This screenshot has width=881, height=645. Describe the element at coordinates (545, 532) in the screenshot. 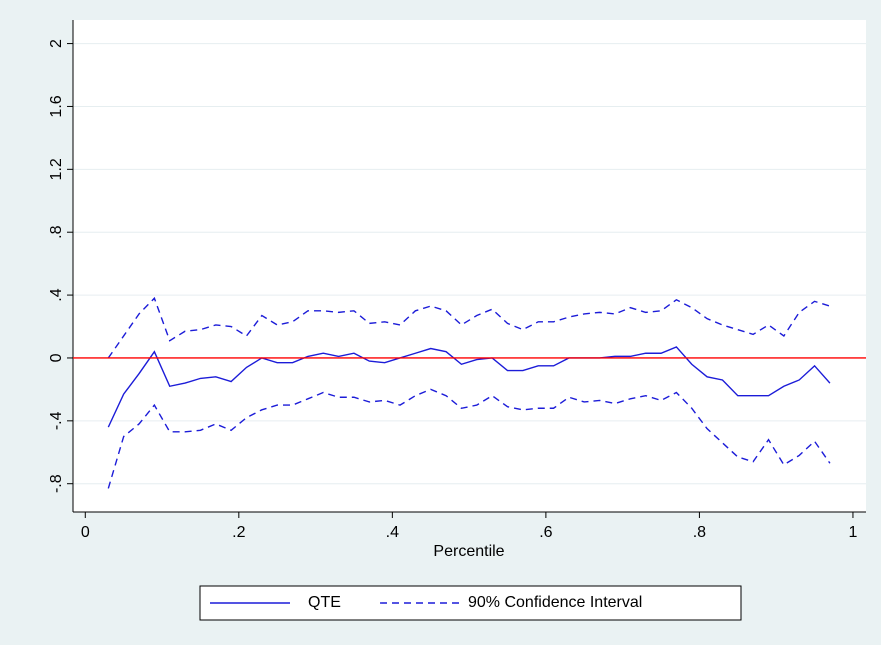

I see `x-tick-label: .6` at that location.